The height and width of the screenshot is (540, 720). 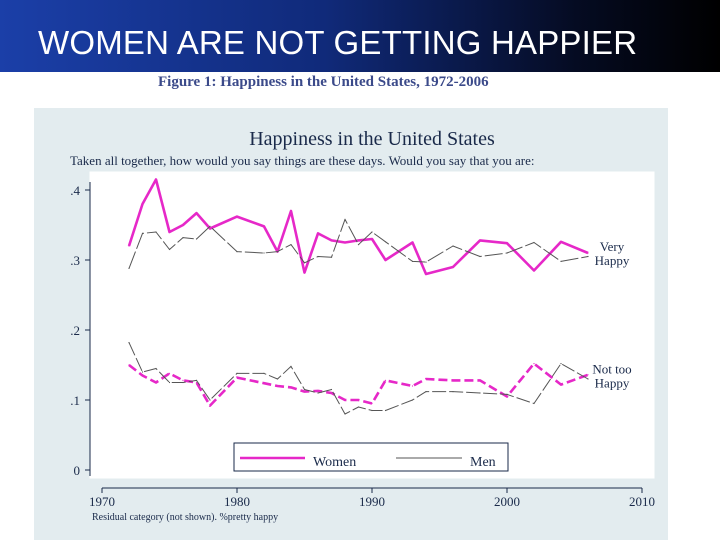 I want to click on annotation-not-too-happy: Happy, so click(x=612, y=383).